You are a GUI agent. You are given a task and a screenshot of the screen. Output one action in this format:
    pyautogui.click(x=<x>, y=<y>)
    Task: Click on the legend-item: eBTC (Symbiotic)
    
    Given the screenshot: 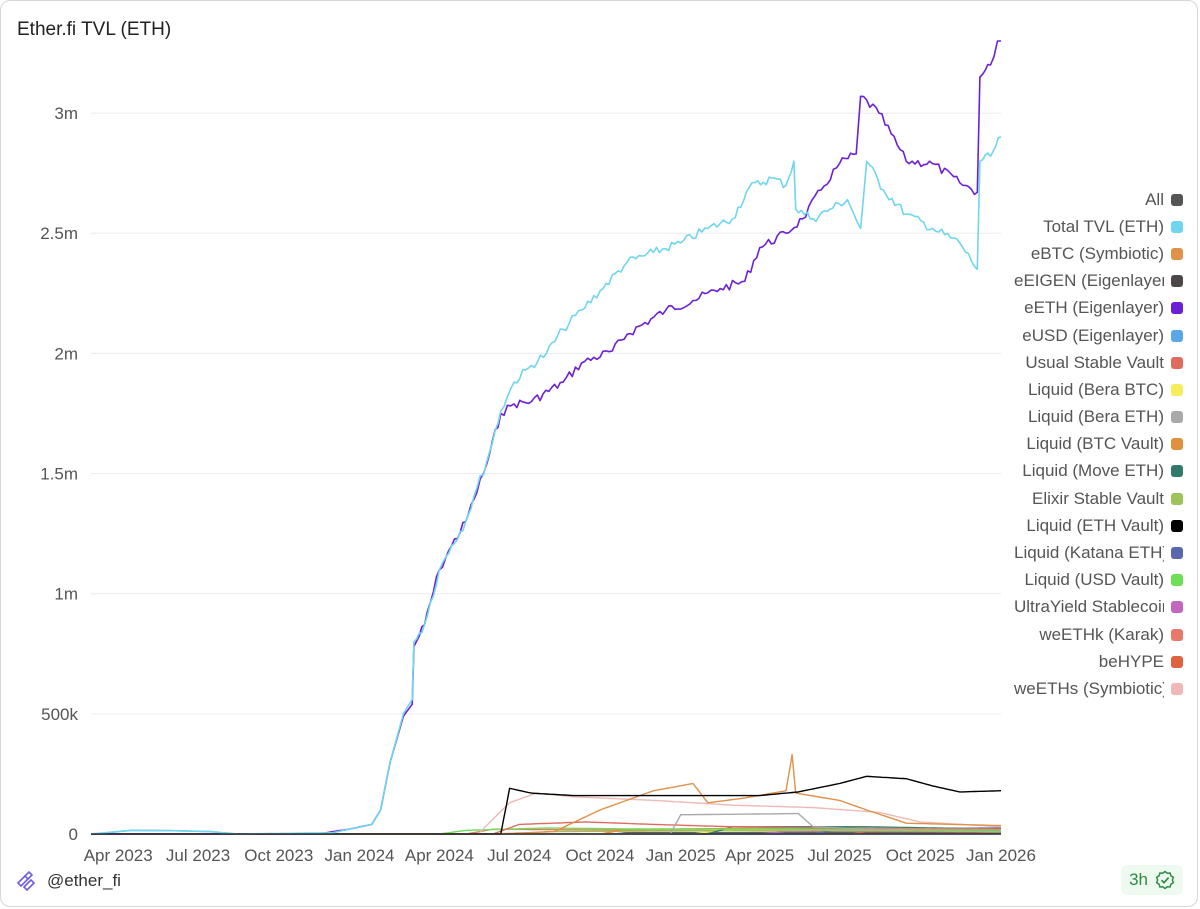 What is the action you would take?
    pyautogui.click(x=1083, y=253)
    